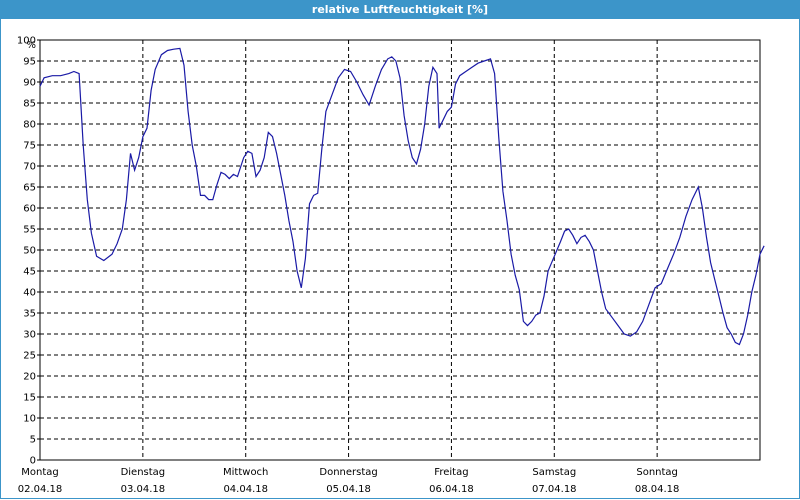 The image size is (800, 500). What do you see at coordinates (451, 472) in the screenshot?
I see `x-tick-day-label: Freitag` at bounding box center [451, 472].